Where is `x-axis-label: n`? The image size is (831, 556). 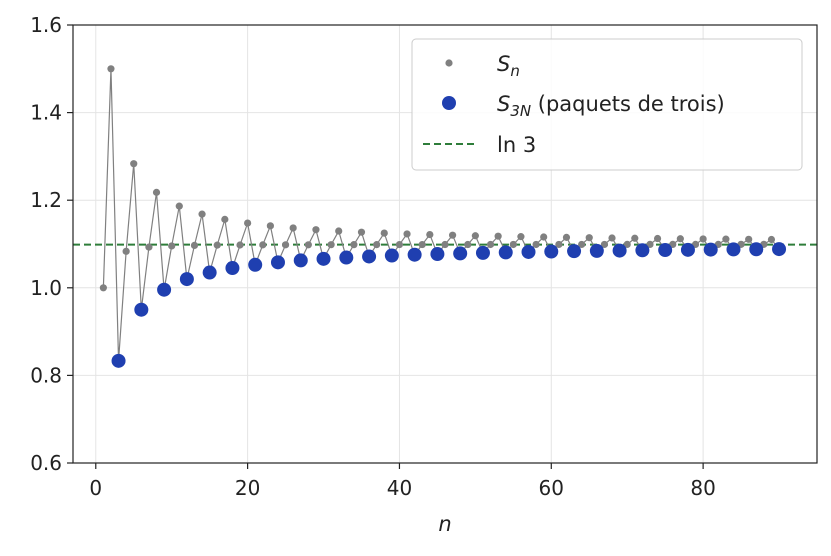
x-axis-label: n is located at coordinates (444, 524).